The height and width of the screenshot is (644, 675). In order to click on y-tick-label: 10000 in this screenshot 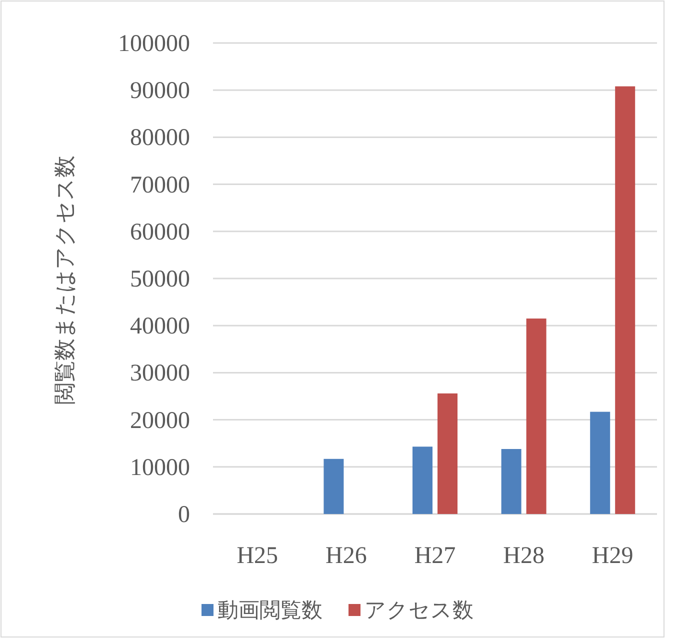, I will do `click(160, 467)`.